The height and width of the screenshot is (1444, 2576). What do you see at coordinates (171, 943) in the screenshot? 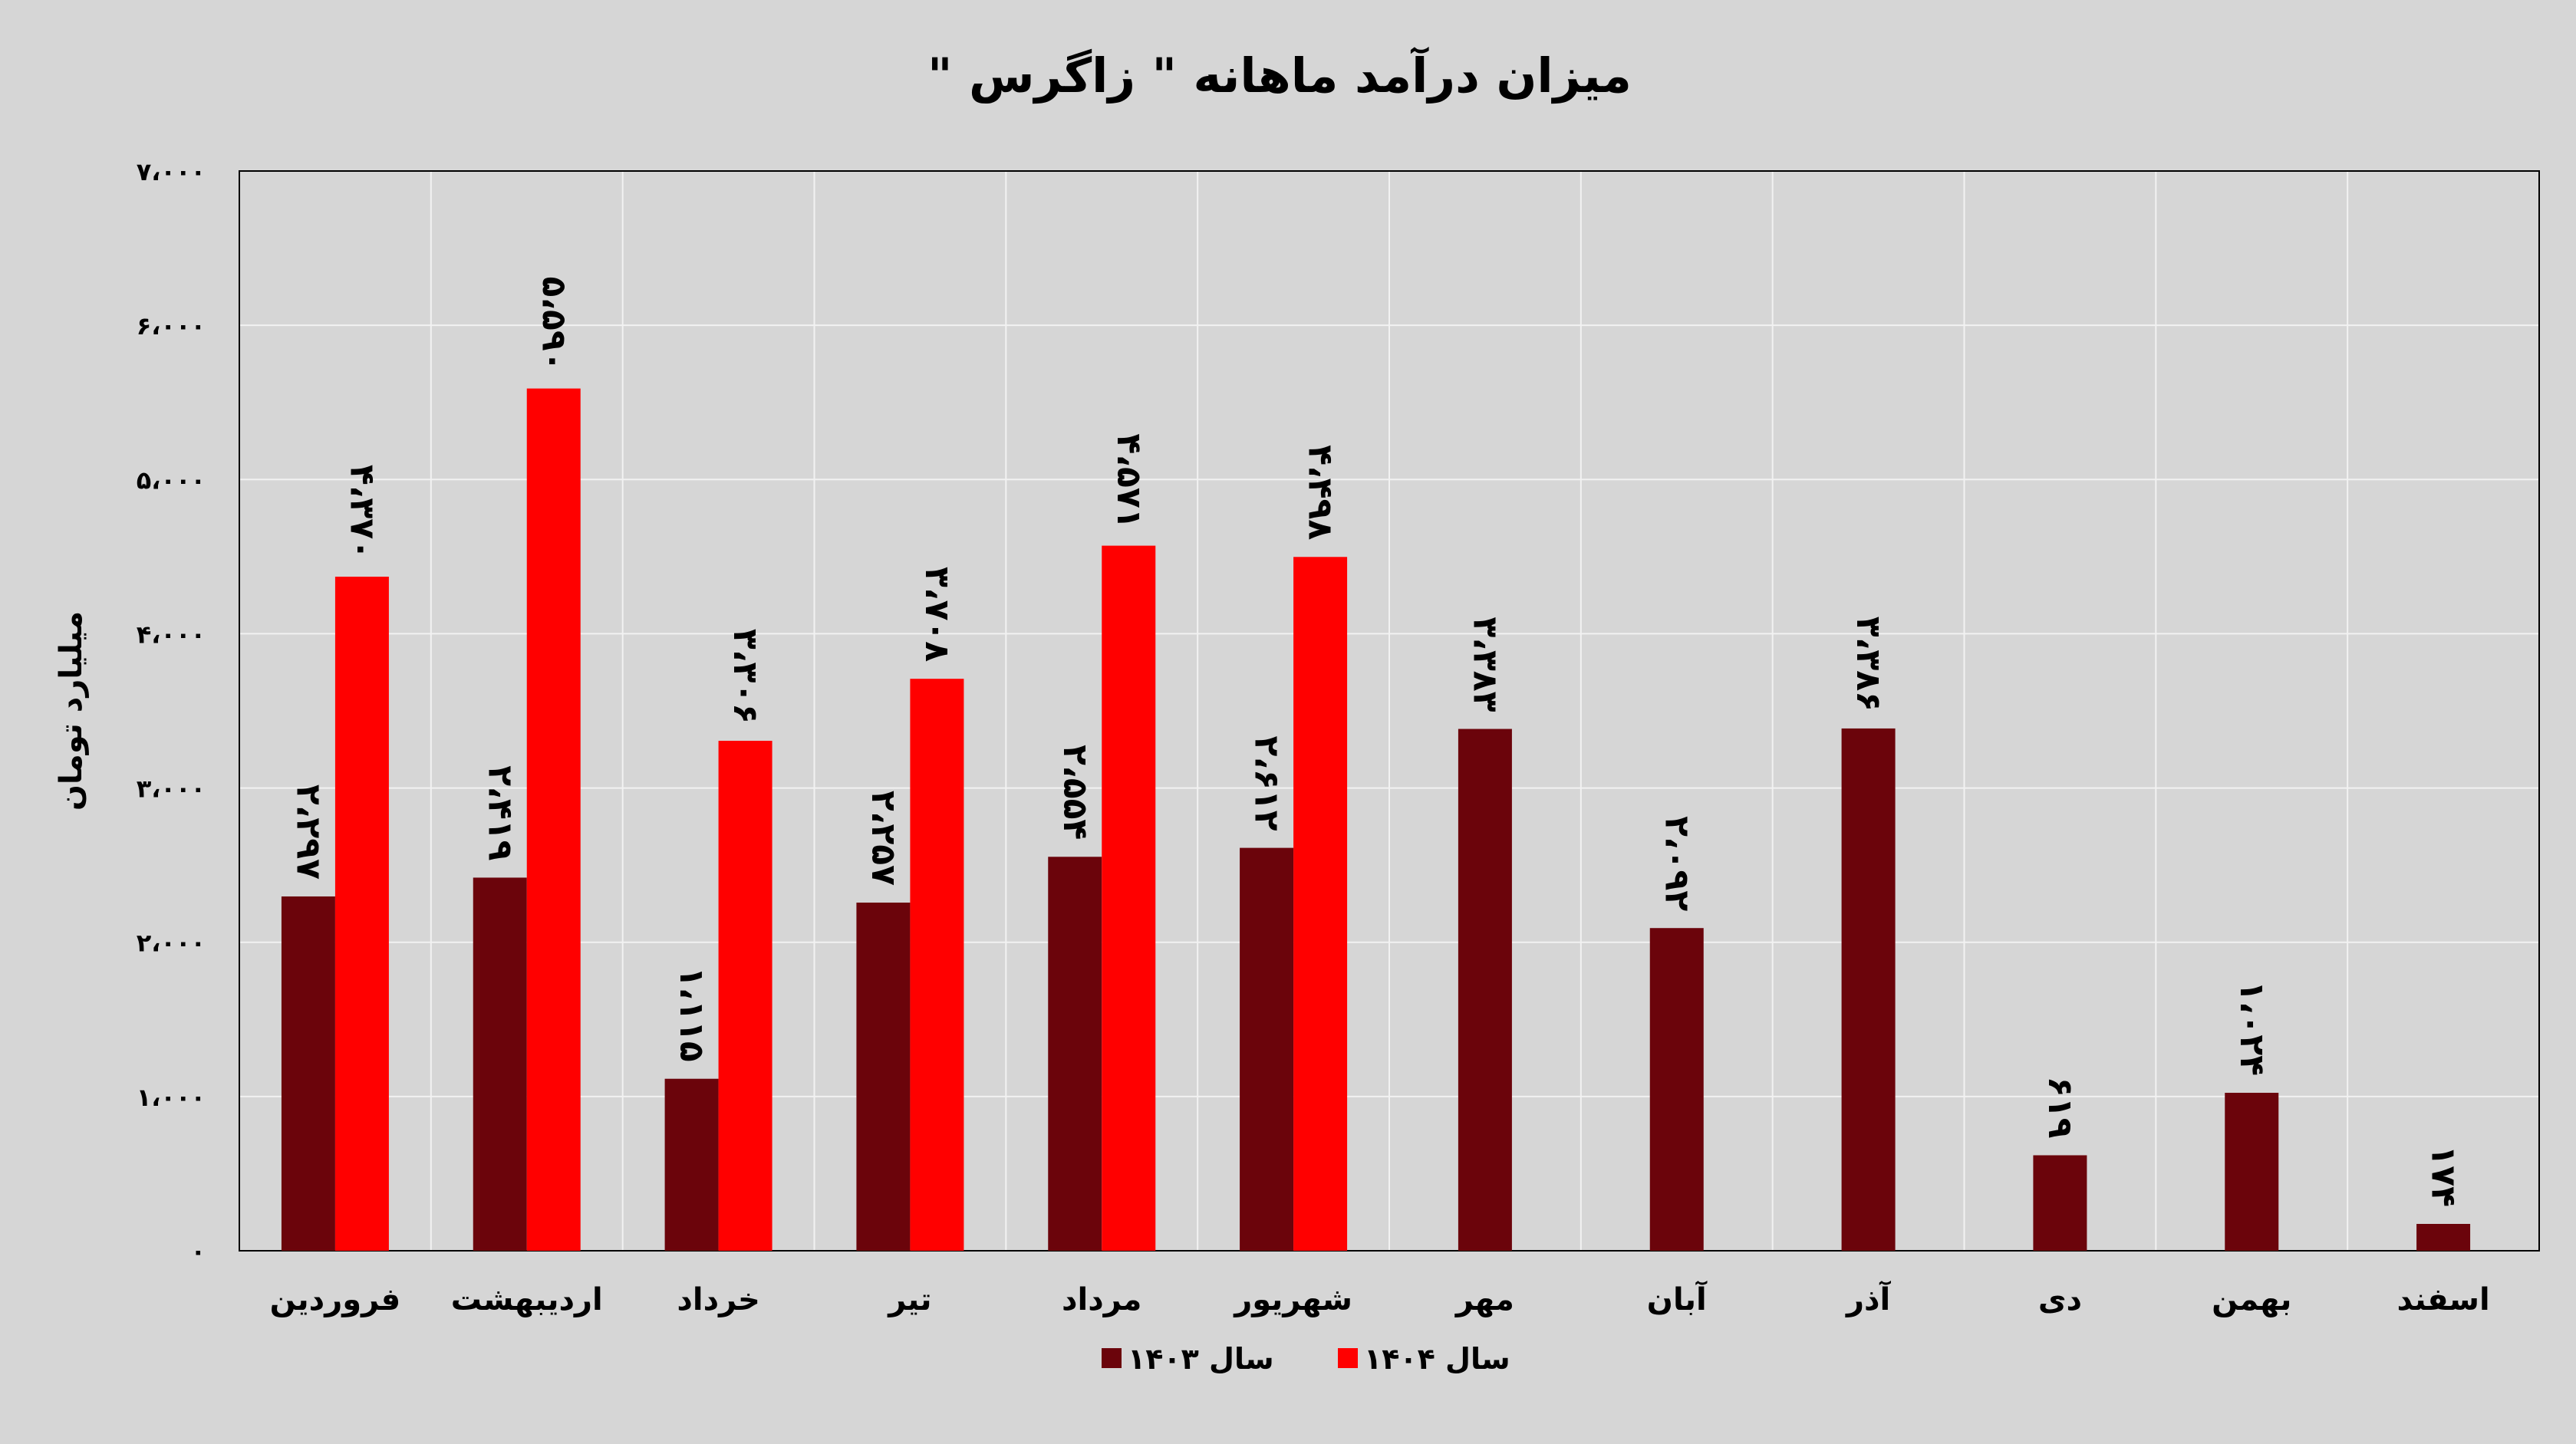
I see `y-tick-label: ۲،۰۰۰` at bounding box center [171, 943].